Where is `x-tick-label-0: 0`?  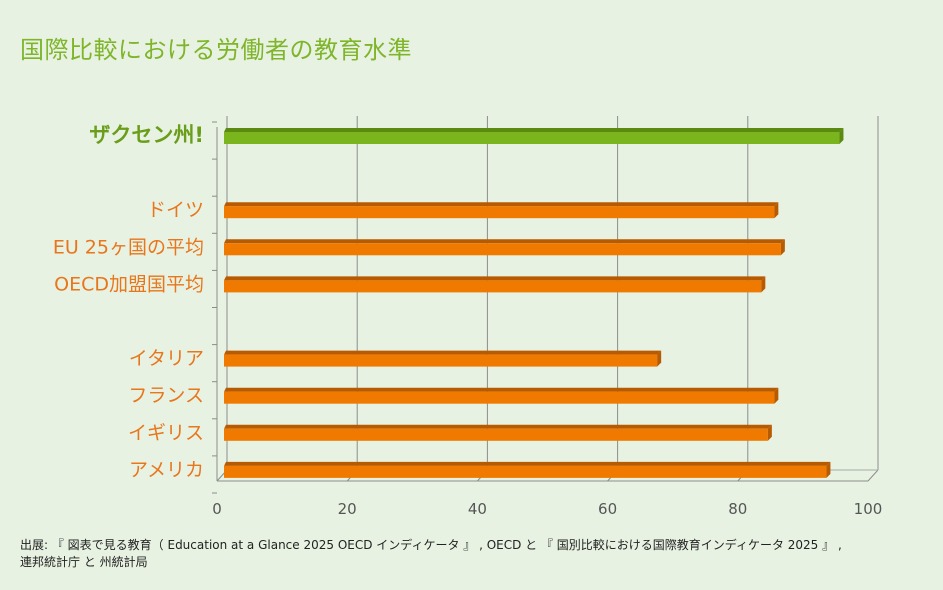
x-tick-label-0: 0 is located at coordinates (217, 509).